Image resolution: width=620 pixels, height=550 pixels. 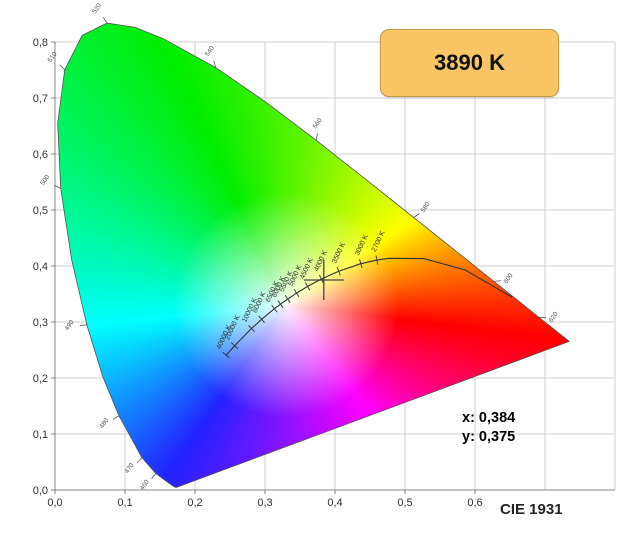 I want to click on xy-coordinates-readout: x: 0,384 y: 0,375, so click(x=488, y=428).